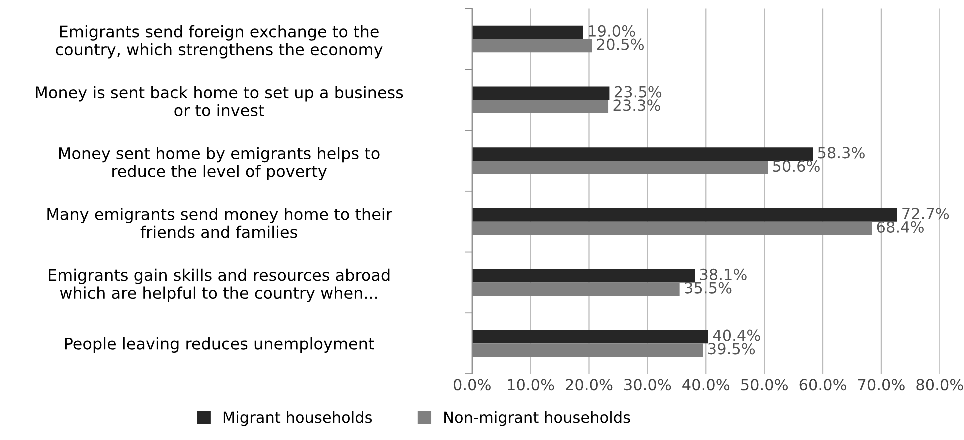 Image resolution: width=964 pixels, height=440 pixels. Describe the element at coordinates (648, 385) in the screenshot. I see `x-tick-label: 30.0%` at that location.